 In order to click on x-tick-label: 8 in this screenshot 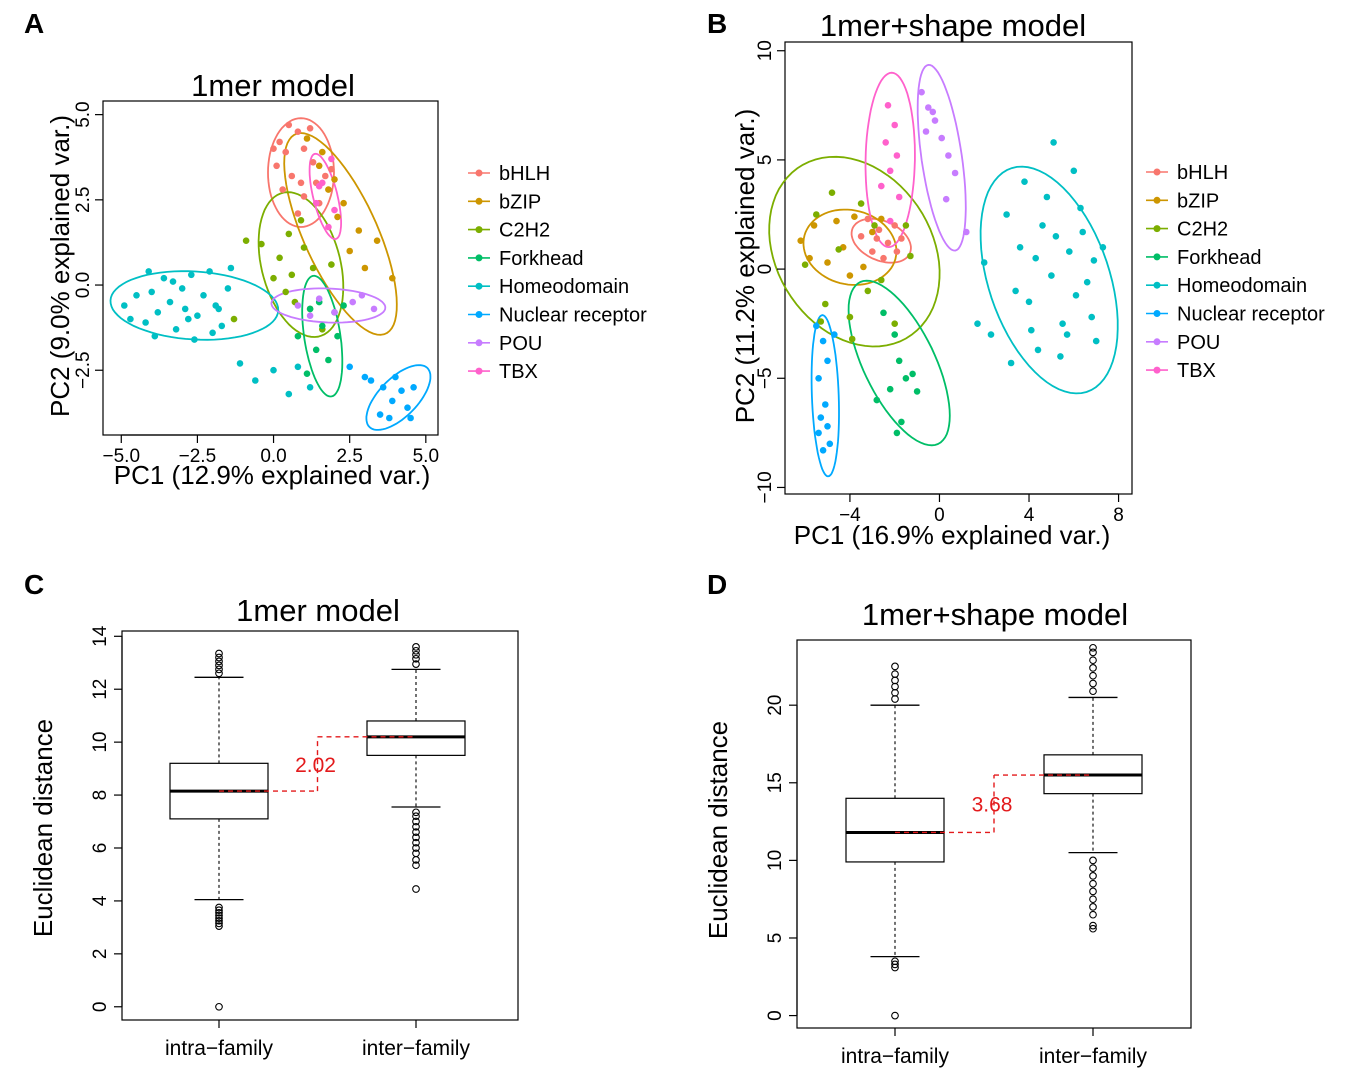, I will do `click(1118, 515)`.